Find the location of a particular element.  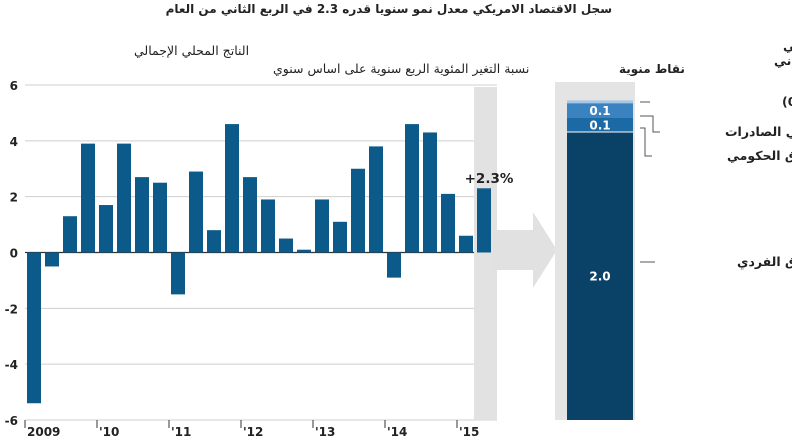

latest-quarter-shade is located at coordinates (485, 253).